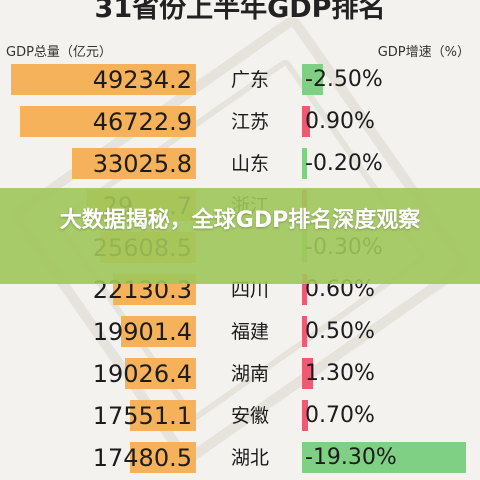  I want to click on gdp-value-label: 19901.4, so click(142, 332).